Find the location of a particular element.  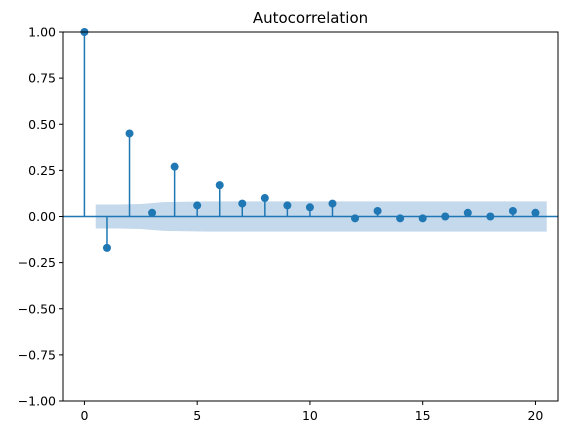

y-tick-label: −0.75 is located at coordinates (37, 354).